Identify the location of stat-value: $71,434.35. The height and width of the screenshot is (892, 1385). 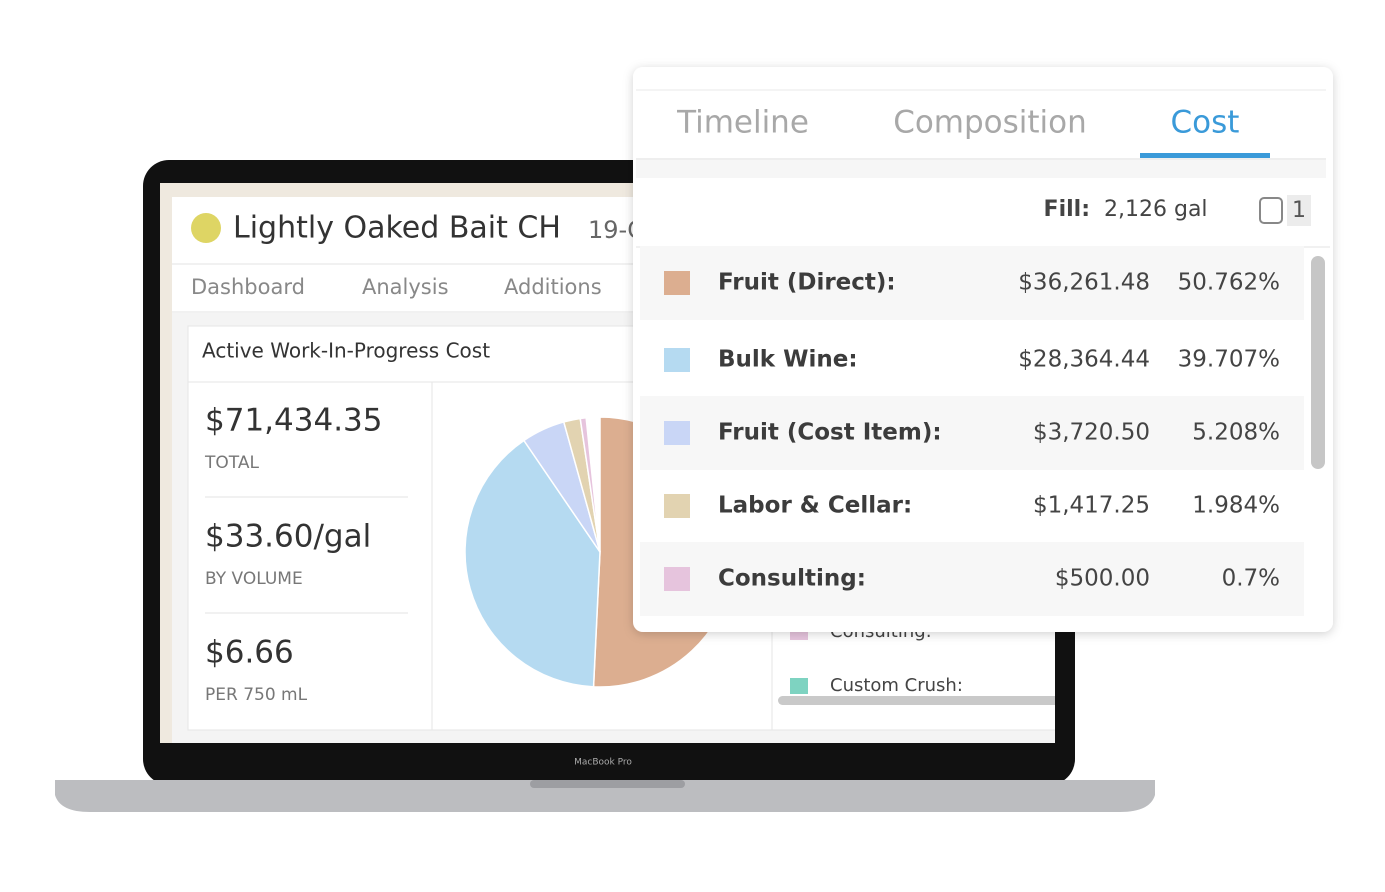
(294, 421).